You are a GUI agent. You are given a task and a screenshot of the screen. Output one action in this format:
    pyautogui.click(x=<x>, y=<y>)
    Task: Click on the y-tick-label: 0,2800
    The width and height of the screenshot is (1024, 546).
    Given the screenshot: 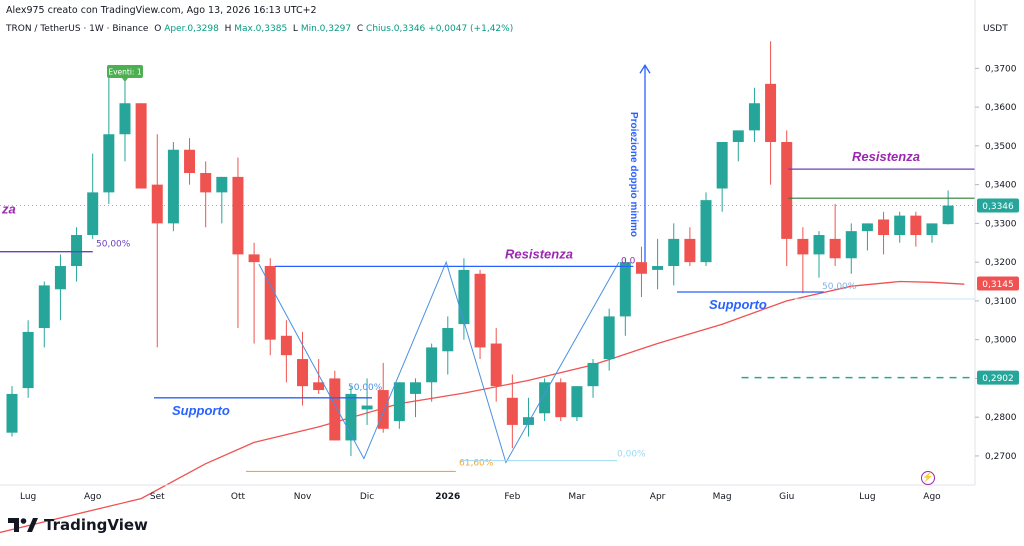 What is the action you would take?
    pyautogui.click(x=1001, y=418)
    